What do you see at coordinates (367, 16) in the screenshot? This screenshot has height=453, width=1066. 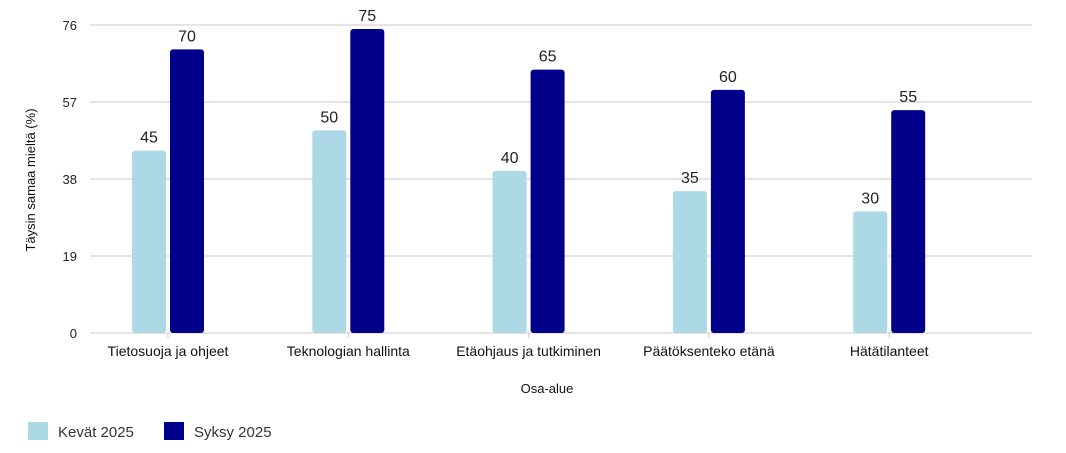 I see `data-label: 75` at bounding box center [367, 16].